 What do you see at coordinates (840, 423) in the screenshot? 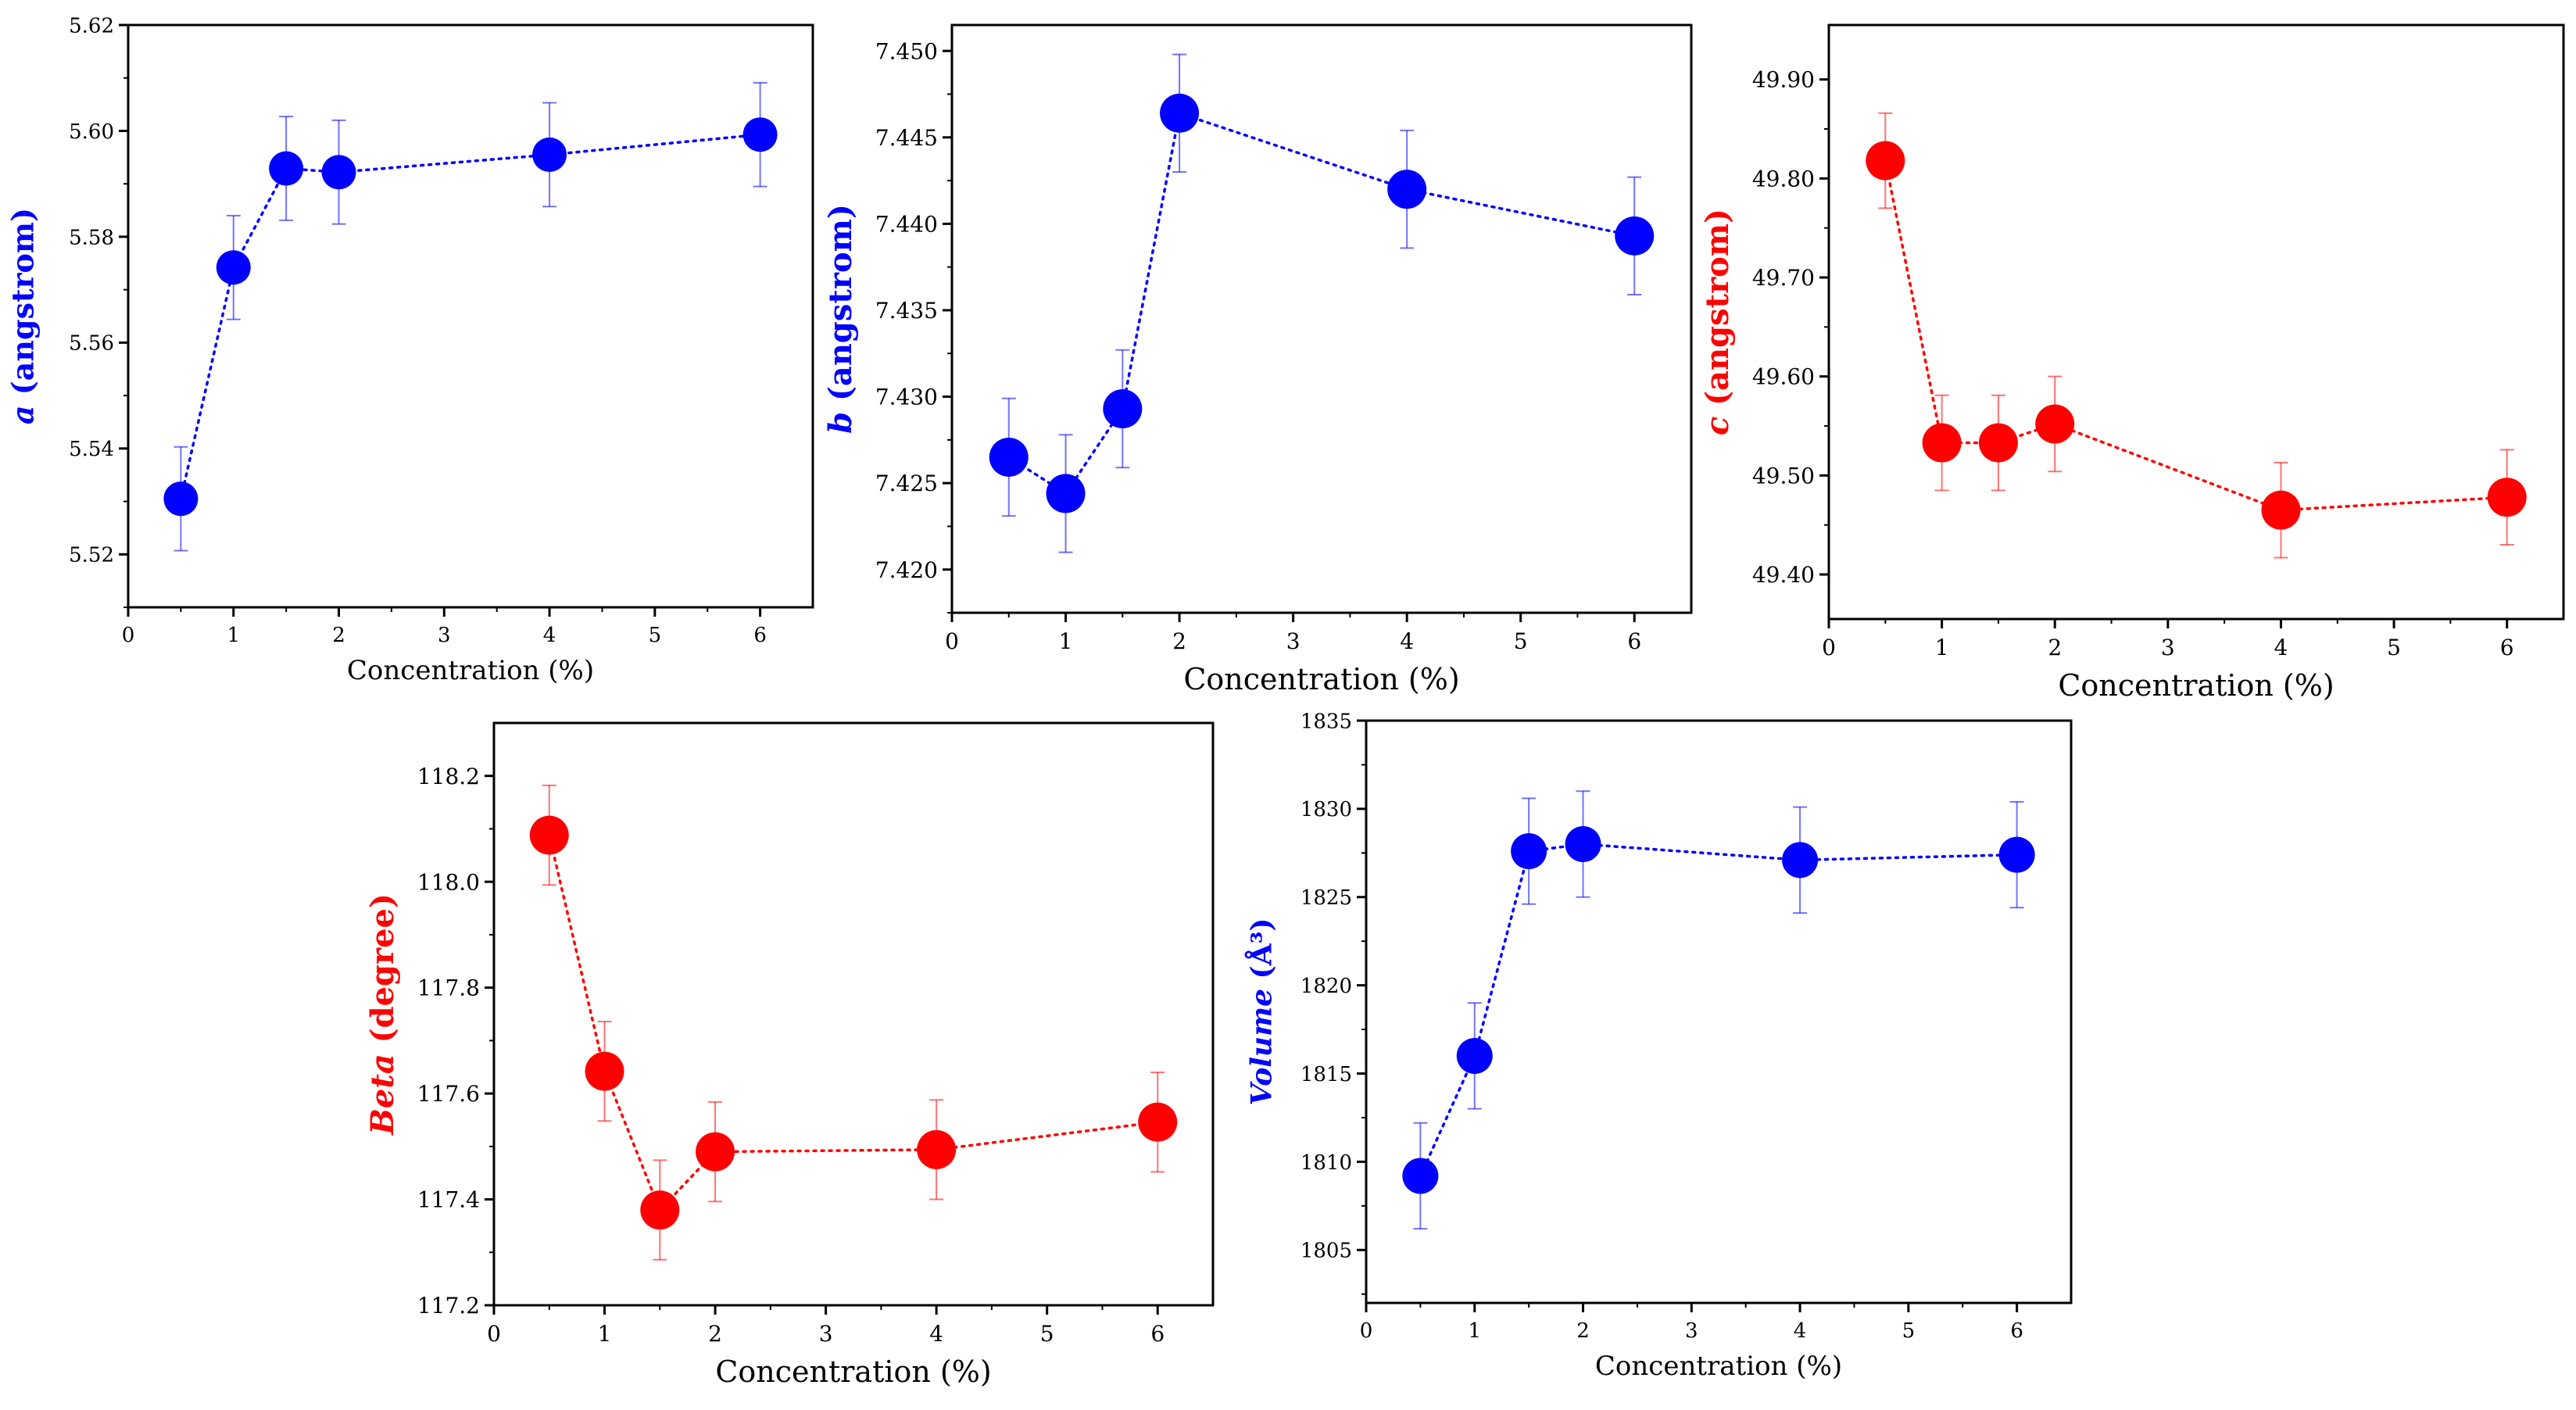
I see `y-axis-label-variable: b` at bounding box center [840, 423].